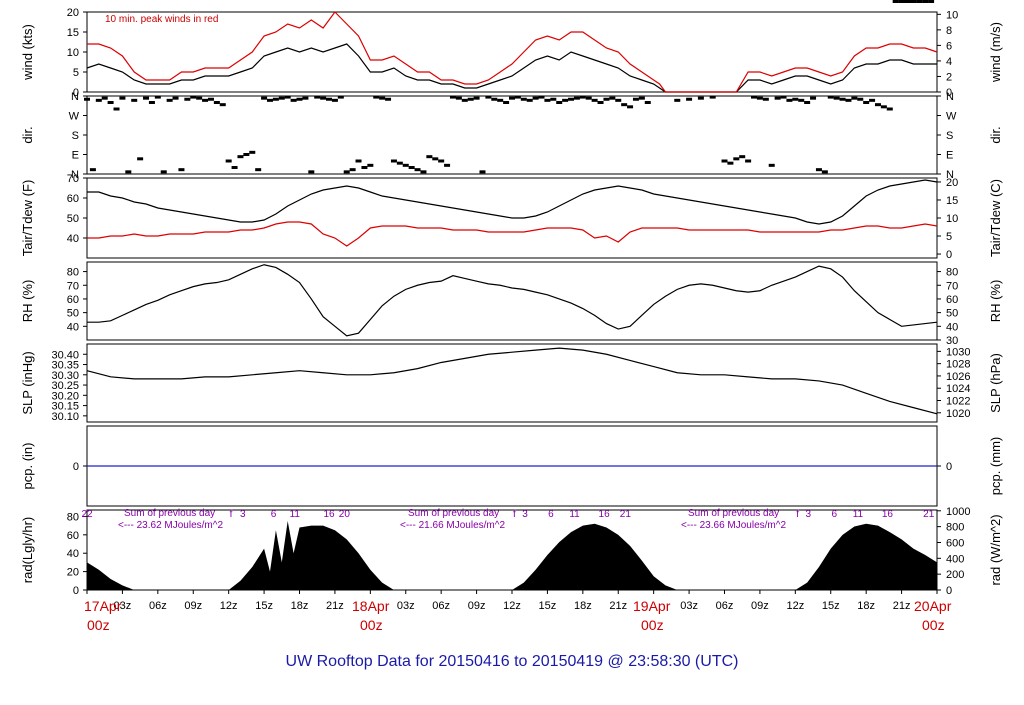  I want to click on ticklabel-right-rh: 50, so click(952, 314).